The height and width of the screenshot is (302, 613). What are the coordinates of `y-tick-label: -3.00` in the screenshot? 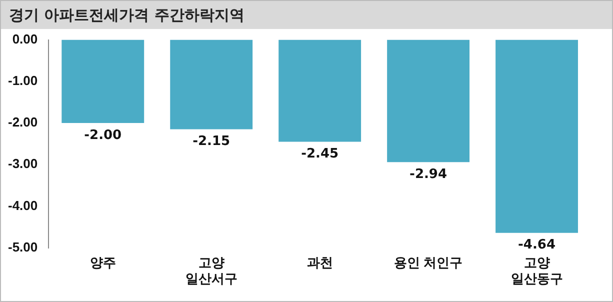 It's located at (23, 164).